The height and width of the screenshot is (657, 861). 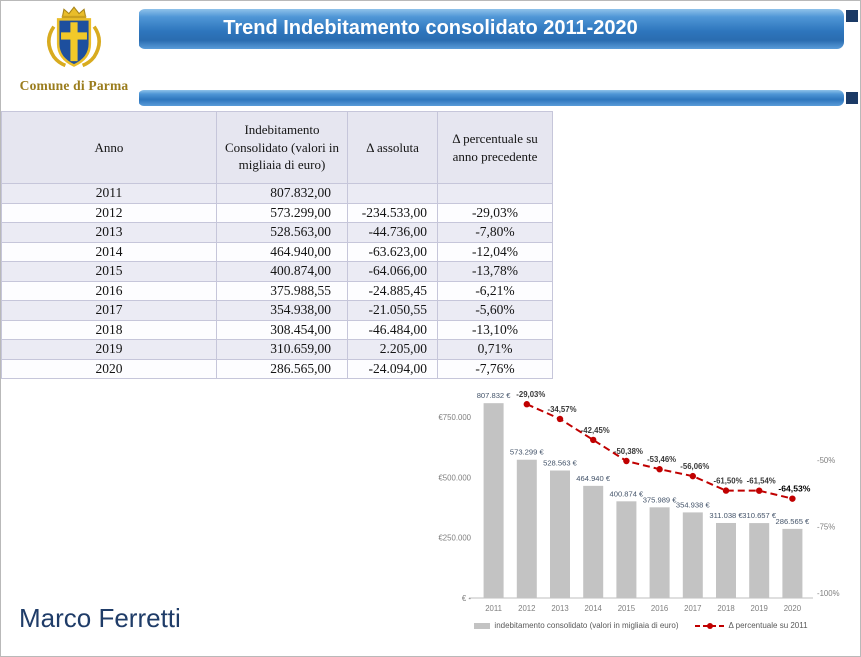 What do you see at coordinates (495, 329) in the screenshot?
I see `table-cell: -13,10%` at bounding box center [495, 329].